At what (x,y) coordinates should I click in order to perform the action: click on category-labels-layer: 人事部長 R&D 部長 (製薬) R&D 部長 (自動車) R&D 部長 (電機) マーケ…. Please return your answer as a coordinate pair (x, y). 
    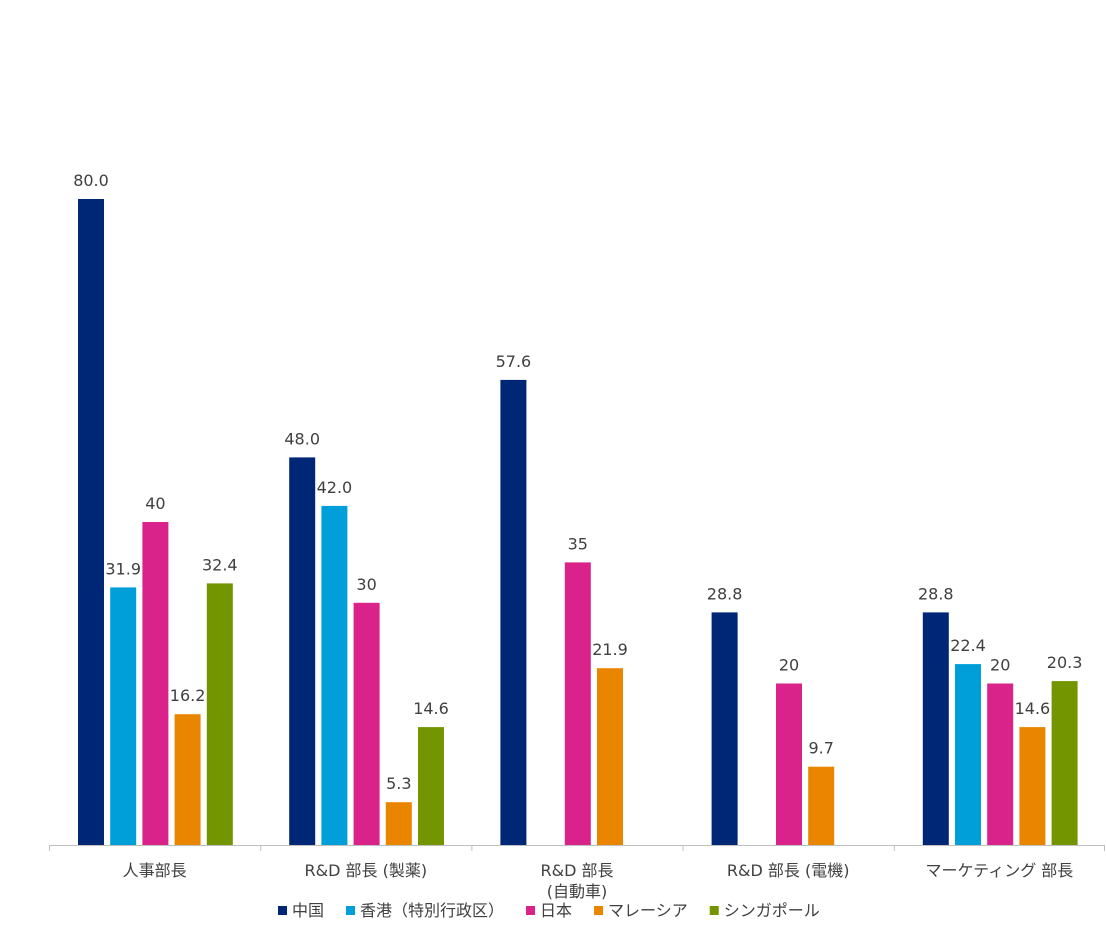
    Looking at the image, I should click on (598, 881).